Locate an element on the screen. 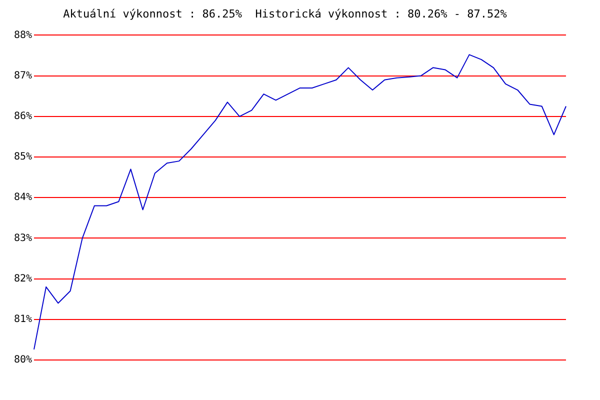 The width and height of the screenshot is (600, 400). y-tick-label: 86% is located at coordinates (23, 116).